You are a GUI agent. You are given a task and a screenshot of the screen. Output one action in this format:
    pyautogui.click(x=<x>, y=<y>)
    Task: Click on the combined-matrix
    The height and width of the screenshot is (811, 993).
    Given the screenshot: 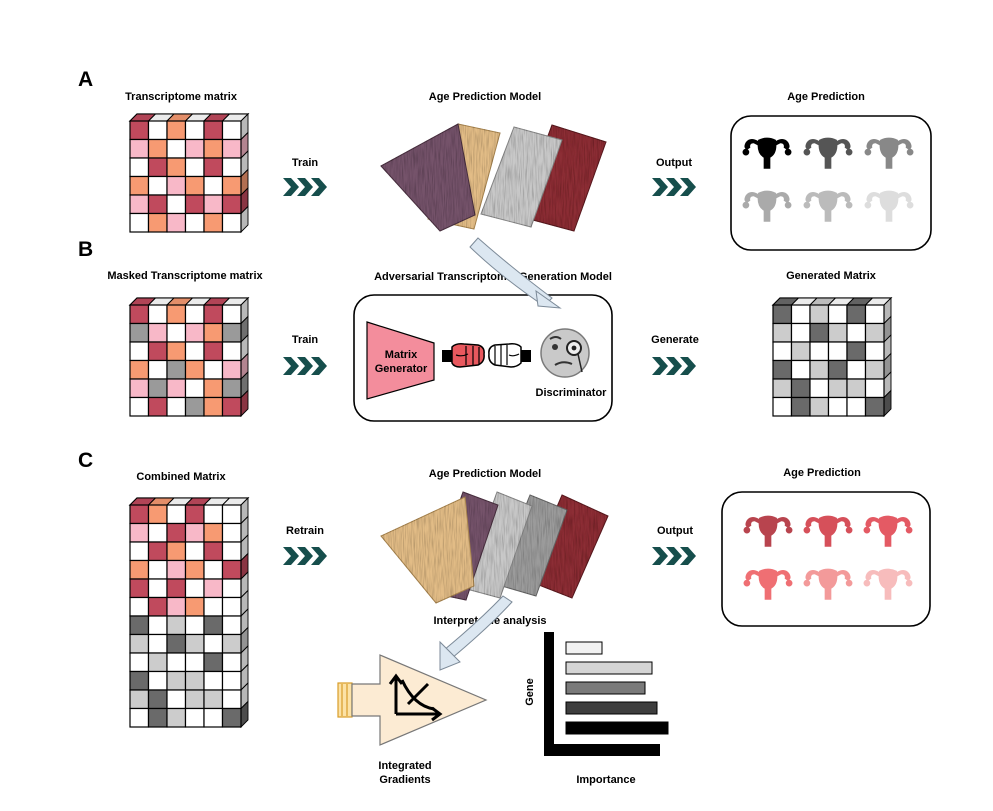 What is the action you would take?
    pyautogui.click(x=189, y=612)
    